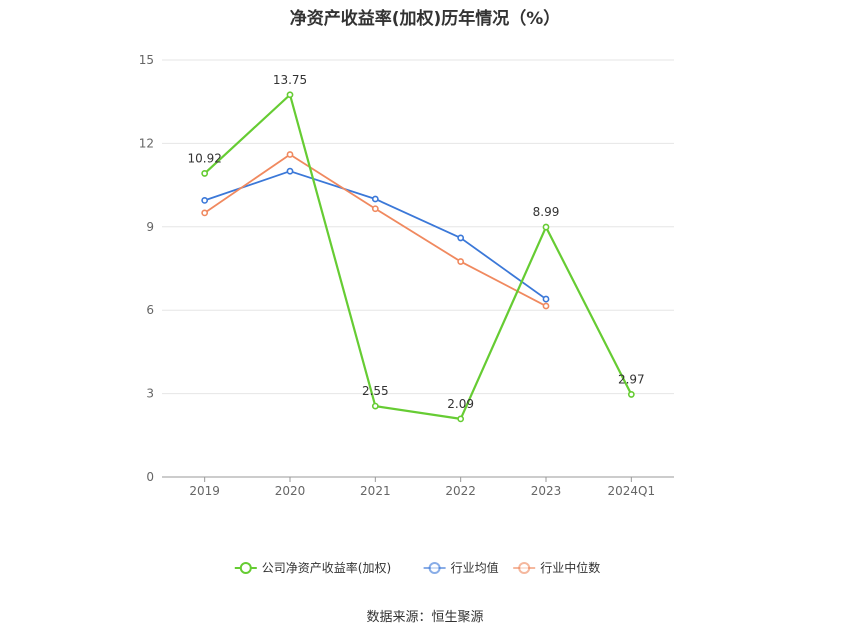 This screenshot has height=636, width=850. Describe the element at coordinates (375, 391) in the screenshot. I see `data-label: 2.55` at that location.